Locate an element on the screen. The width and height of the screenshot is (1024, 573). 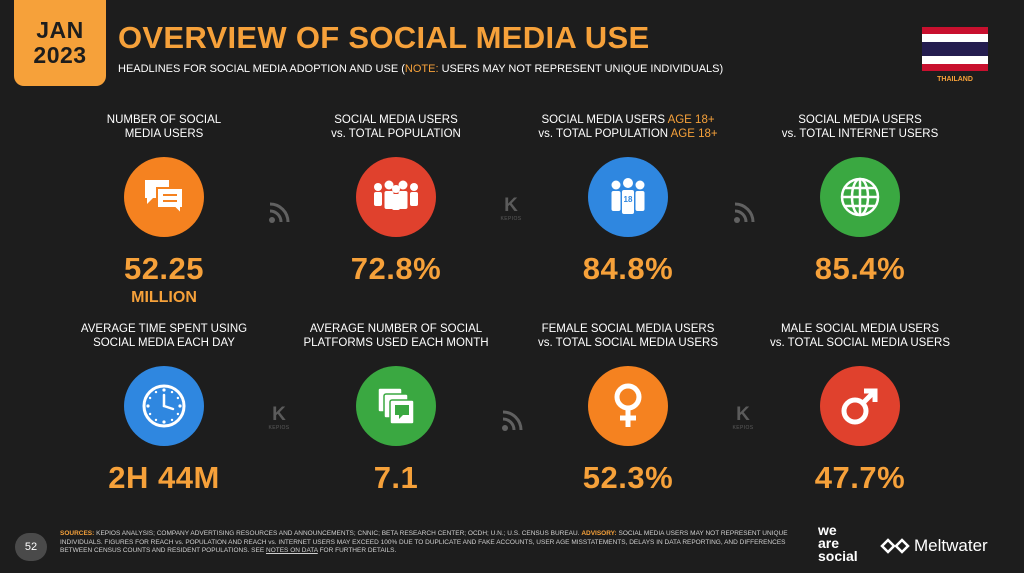
date-month: JAN is located at coordinates (60, 30).